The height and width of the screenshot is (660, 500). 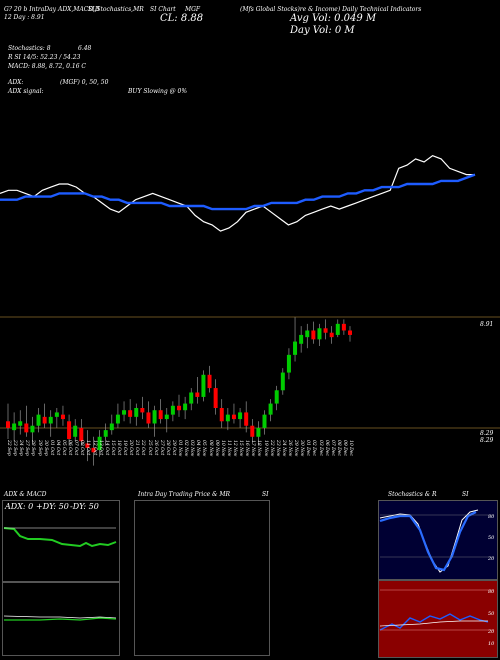 What do you see at coordinates (202, 578) in the screenshot?
I see `intraday-panel` at bounding box center [202, 578].